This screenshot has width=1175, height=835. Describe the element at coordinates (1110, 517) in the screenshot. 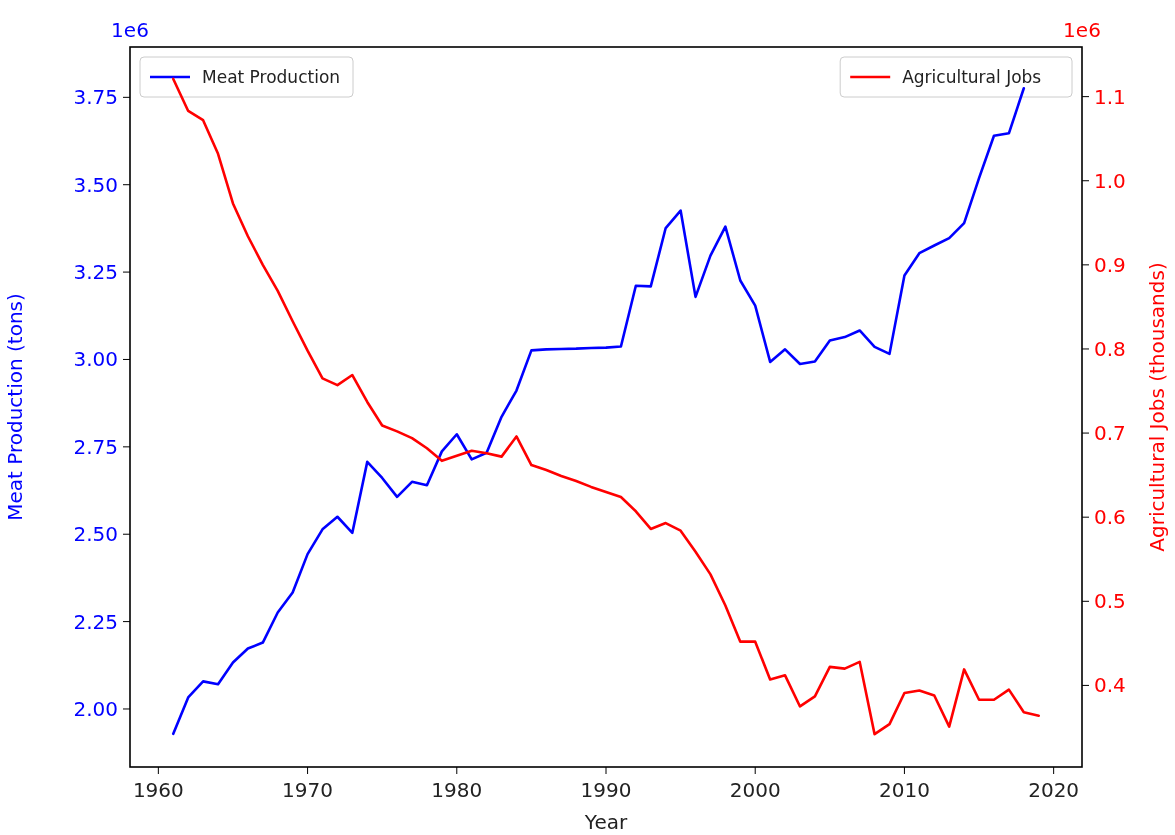

I see `y2-tick-label: 0.6` at that location.